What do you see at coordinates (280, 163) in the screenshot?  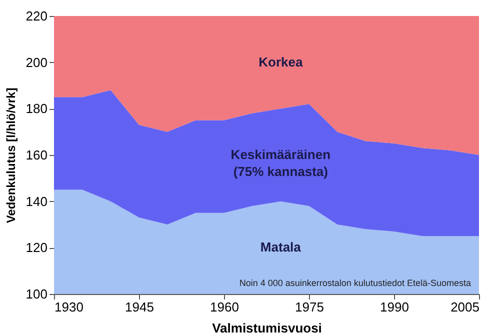 I see `series-label: Keskimääräinen (75% kannasta)` at bounding box center [280, 163].